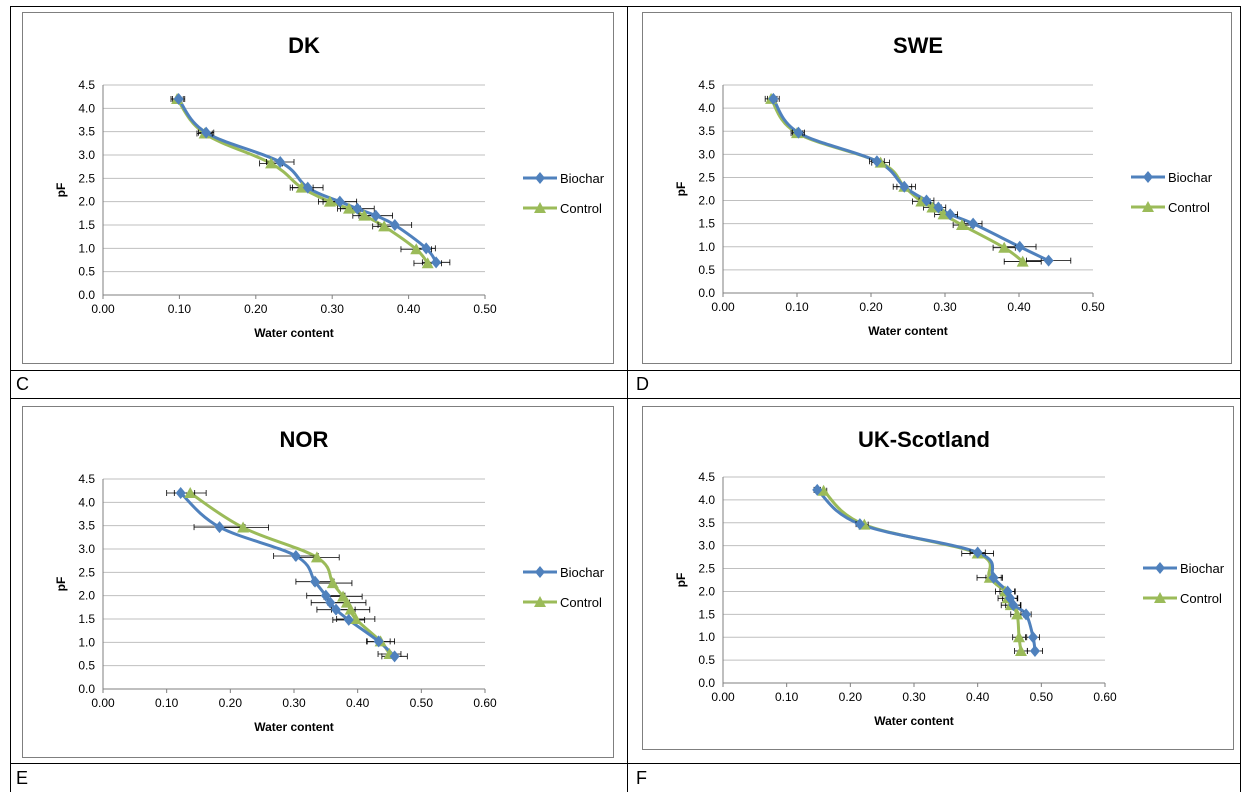  Describe the element at coordinates (641, 778) in the screenshot. I see `panel-letter-f: F` at that location.